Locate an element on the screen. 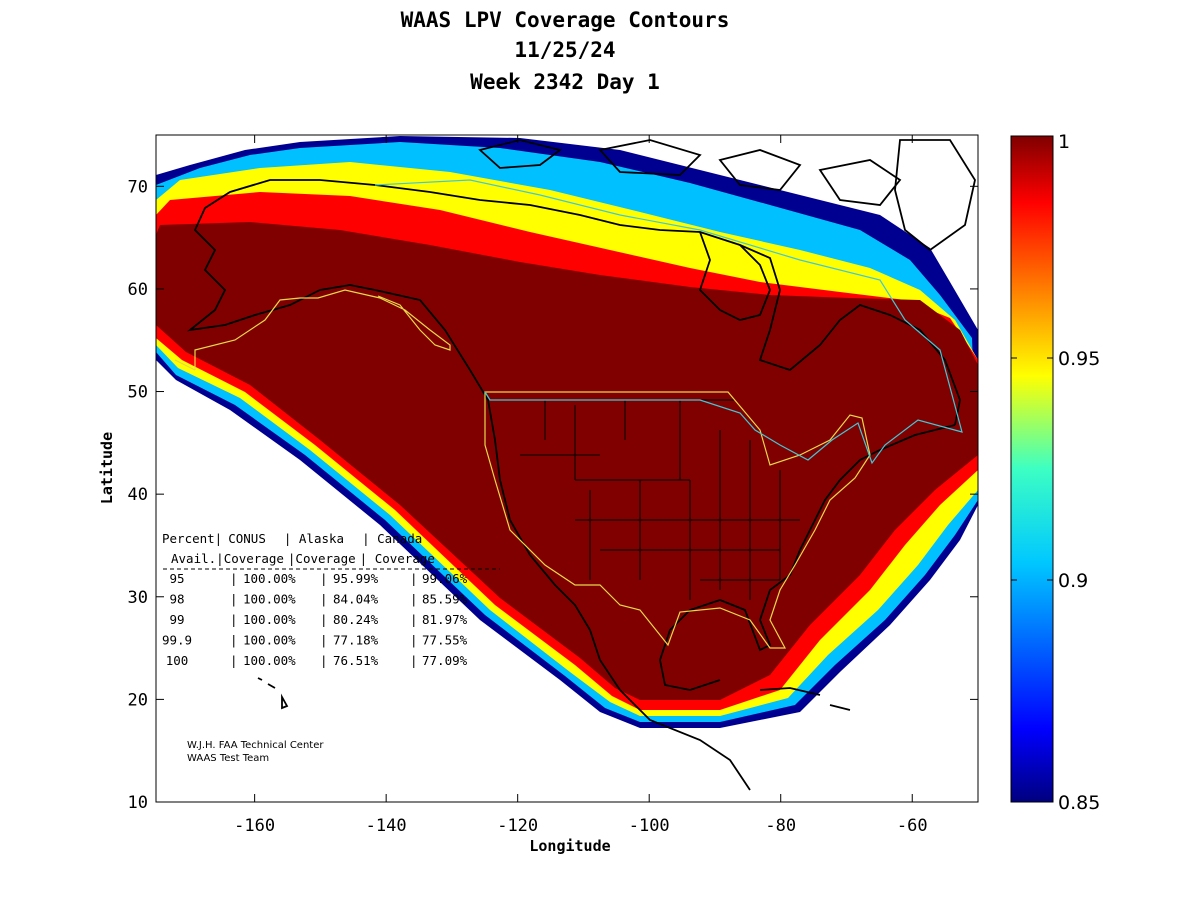 The height and width of the screenshot is (900, 1200). arctic-islands is located at coordinates (690, 172).